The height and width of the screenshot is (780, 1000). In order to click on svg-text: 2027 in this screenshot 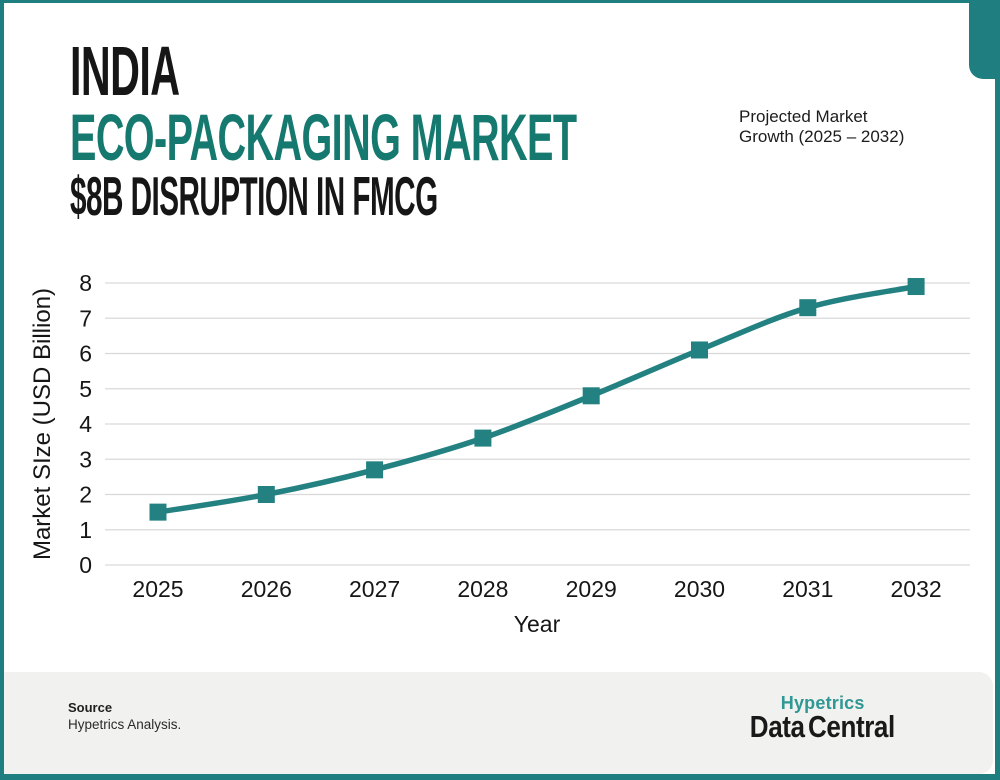, I will do `click(374, 589)`.